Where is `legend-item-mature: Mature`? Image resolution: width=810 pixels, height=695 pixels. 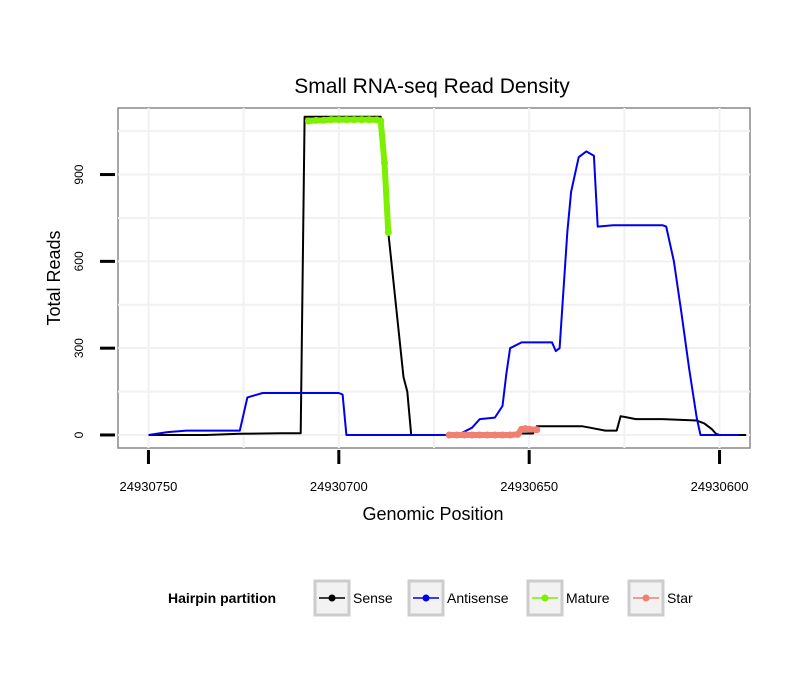 legend-item-mature: Mature is located at coordinates (568, 598).